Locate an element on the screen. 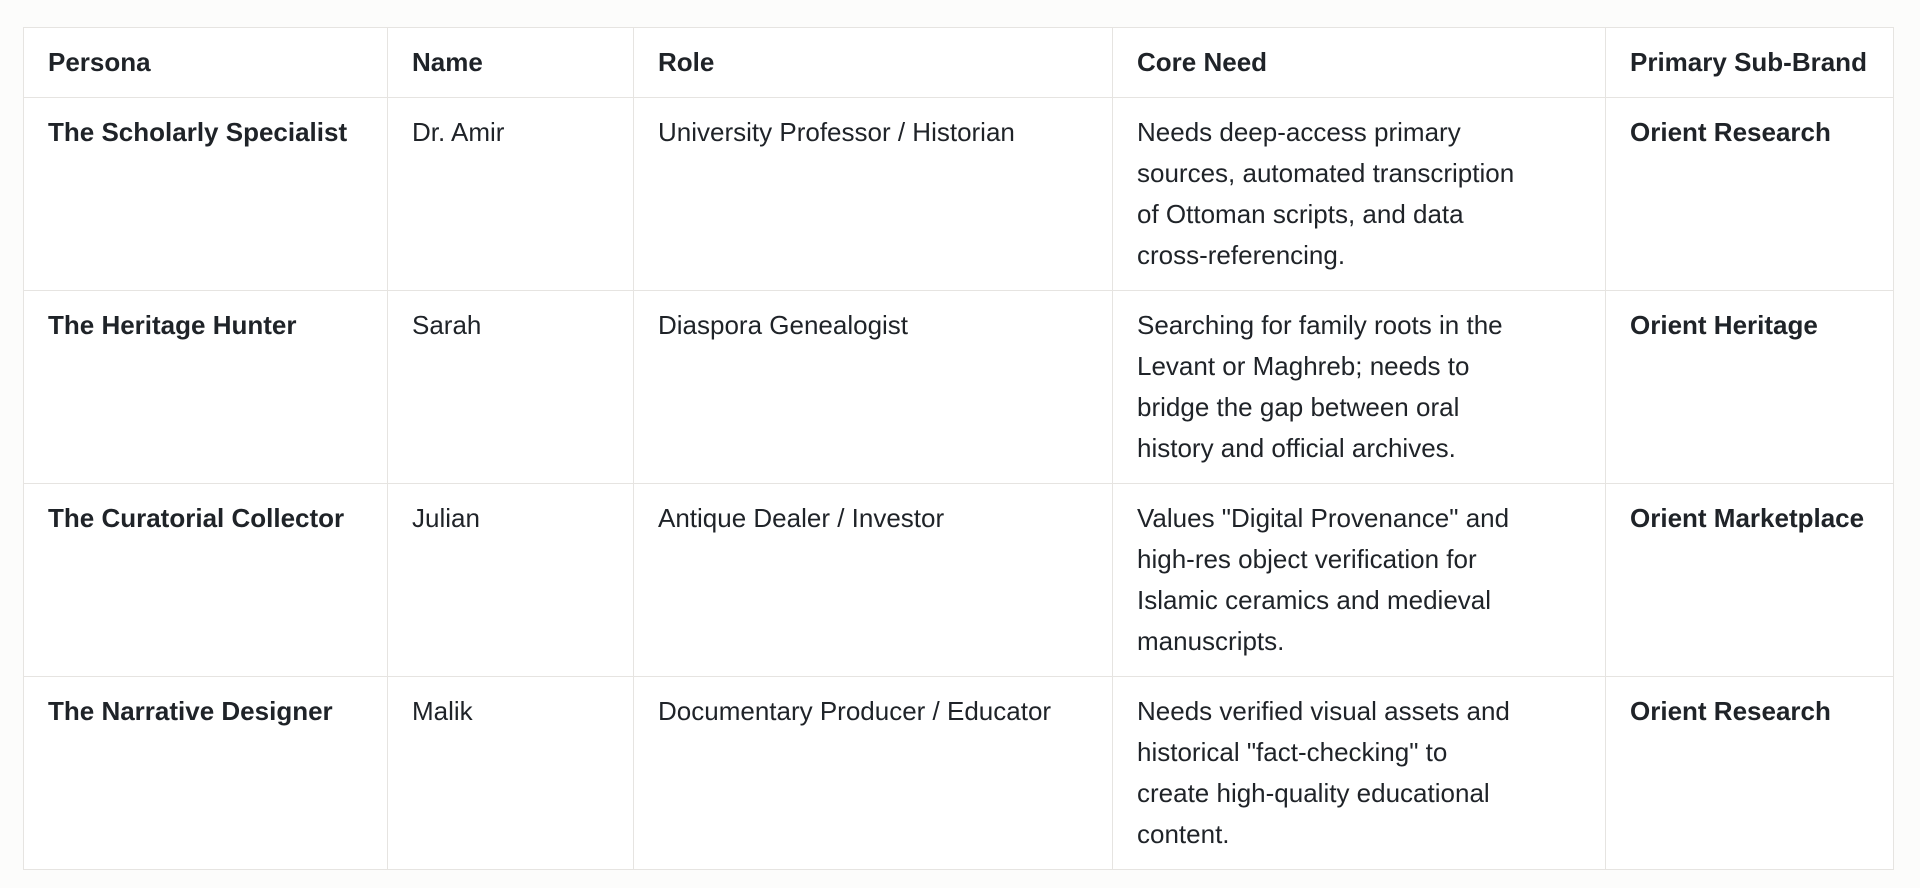 The width and height of the screenshot is (1920, 888). role-cell: University Professor / Historian is located at coordinates (873, 194).